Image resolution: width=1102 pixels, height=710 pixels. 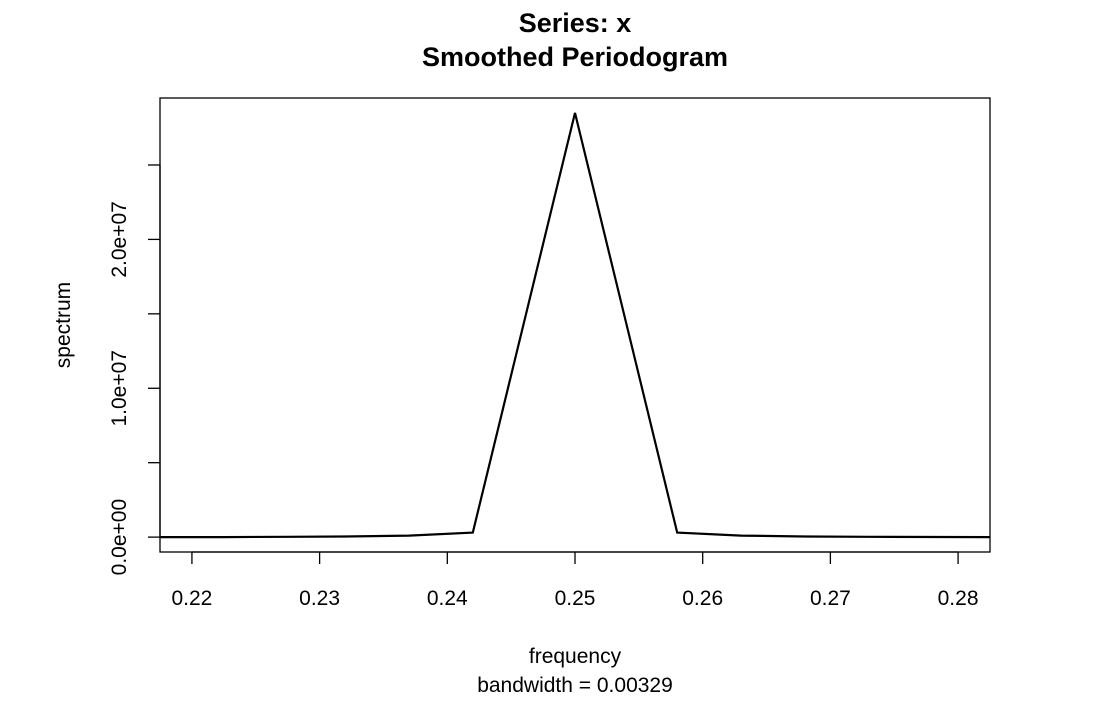 What do you see at coordinates (319, 598) in the screenshot?
I see `x-tick-label: 0.23` at bounding box center [319, 598].